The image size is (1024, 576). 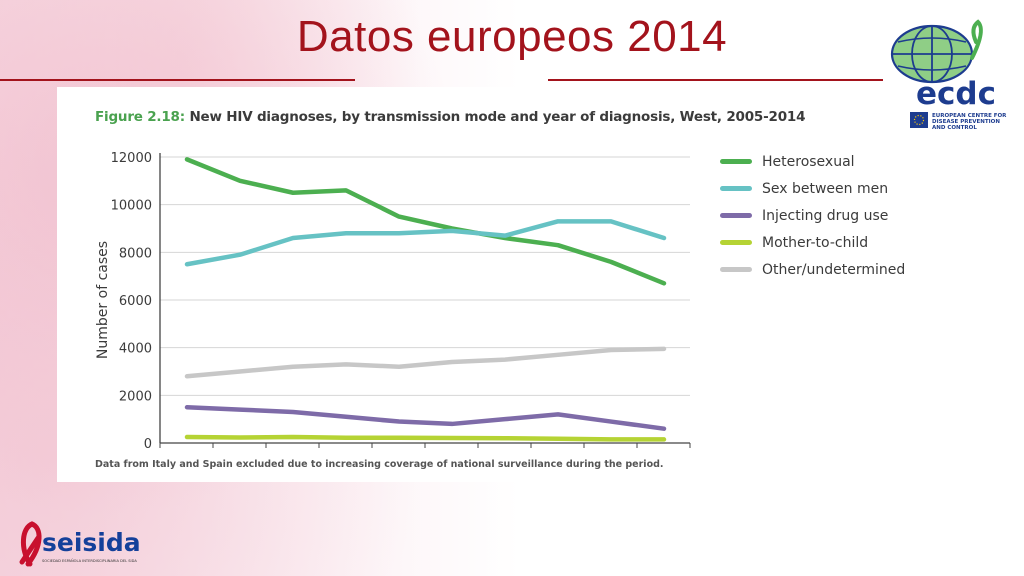 What do you see at coordinates (131, 158) in the screenshot?
I see `y-tick-label: 12000` at bounding box center [131, 158].